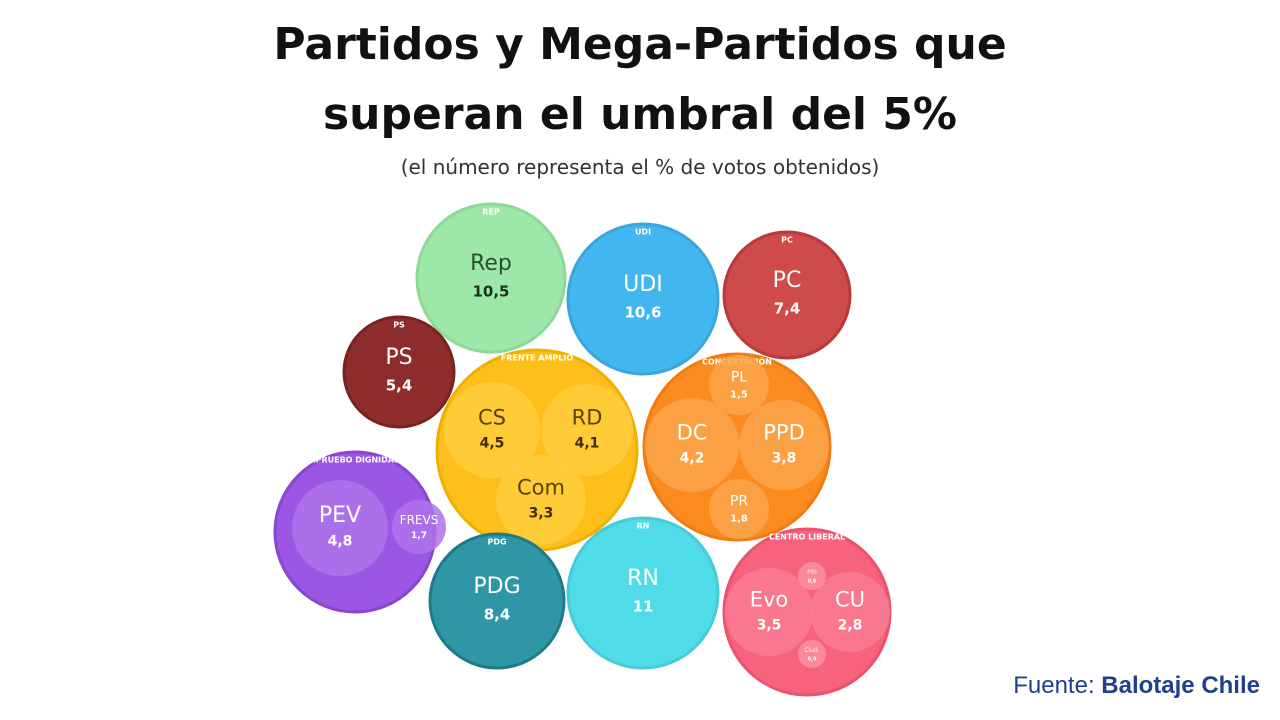  I want to click on party-bubble-frevs, so click(419, 527).